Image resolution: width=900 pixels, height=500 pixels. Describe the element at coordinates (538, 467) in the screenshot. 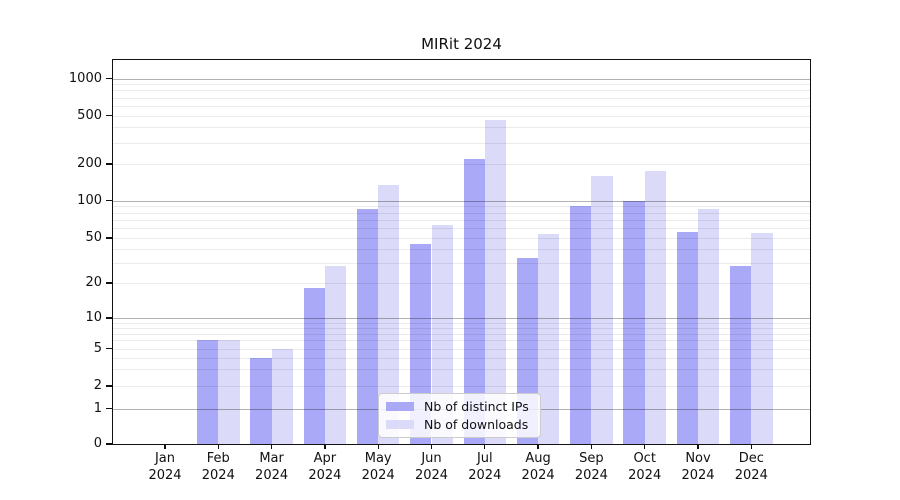

I see `x-tick-label: Aug 2024` at that location.